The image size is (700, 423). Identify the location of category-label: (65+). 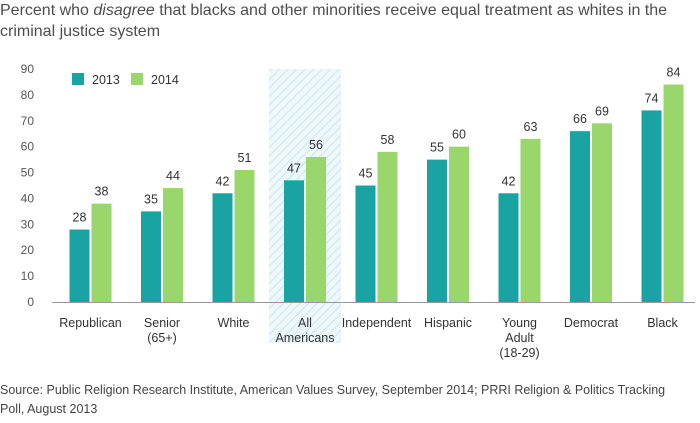
(162, 338).